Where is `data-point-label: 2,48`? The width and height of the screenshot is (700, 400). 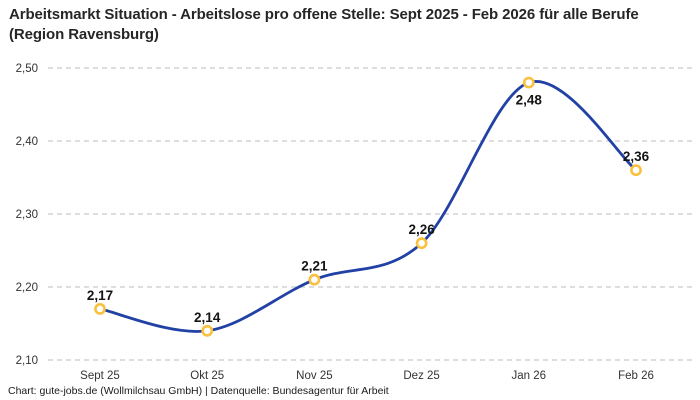 data-point-label: 2,48 is located at coordinates (529, 100).